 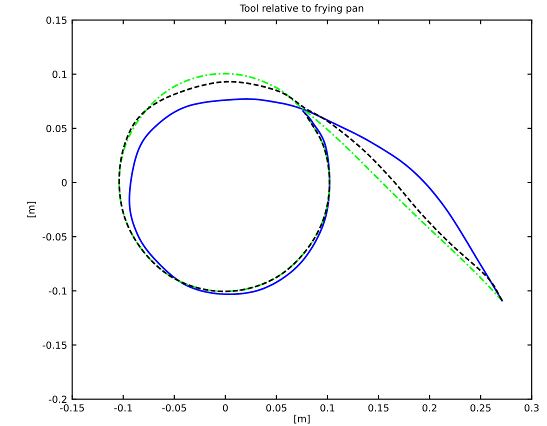 What do you see at coordinates (72, 408) in the screenshot?
I see `x-tick-label: -0.15` at bounding box center [72, 408].